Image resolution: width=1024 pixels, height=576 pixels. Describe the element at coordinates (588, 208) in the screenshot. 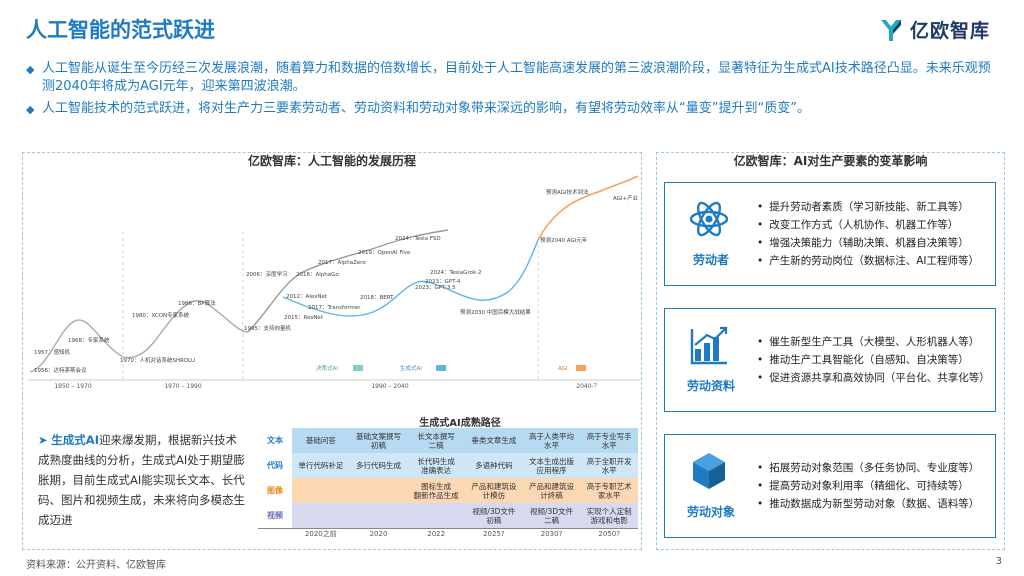

I see `wave-curve-agi` at that location.